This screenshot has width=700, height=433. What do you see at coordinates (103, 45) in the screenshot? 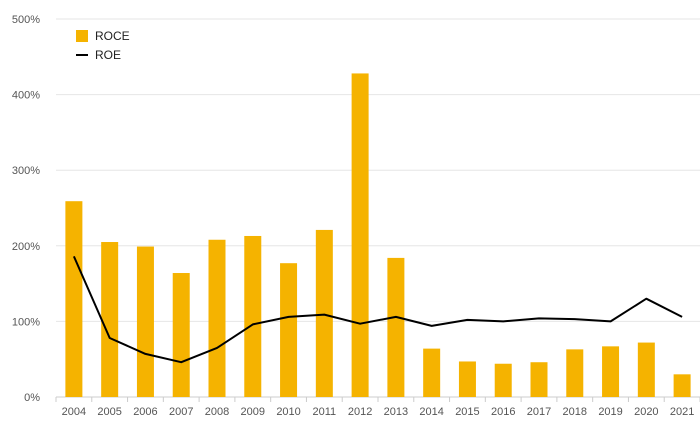
I see `legend: ROCE ROE` at bounding box center [103, 45].